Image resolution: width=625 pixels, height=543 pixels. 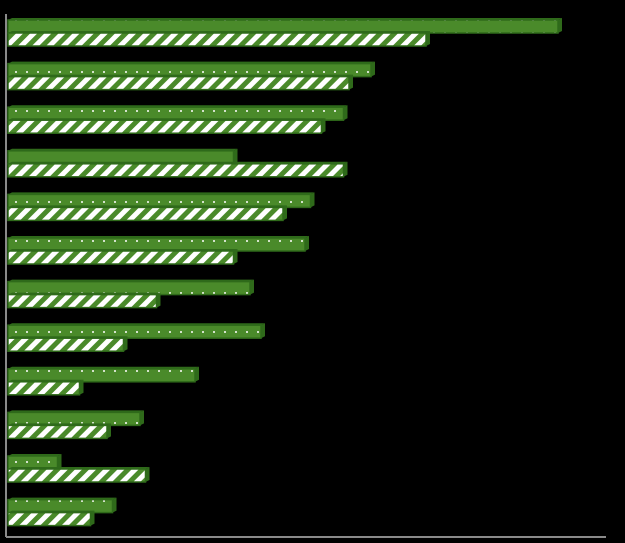 I want to click on bar-series1-row-10-side, so click(x=142, y=418).